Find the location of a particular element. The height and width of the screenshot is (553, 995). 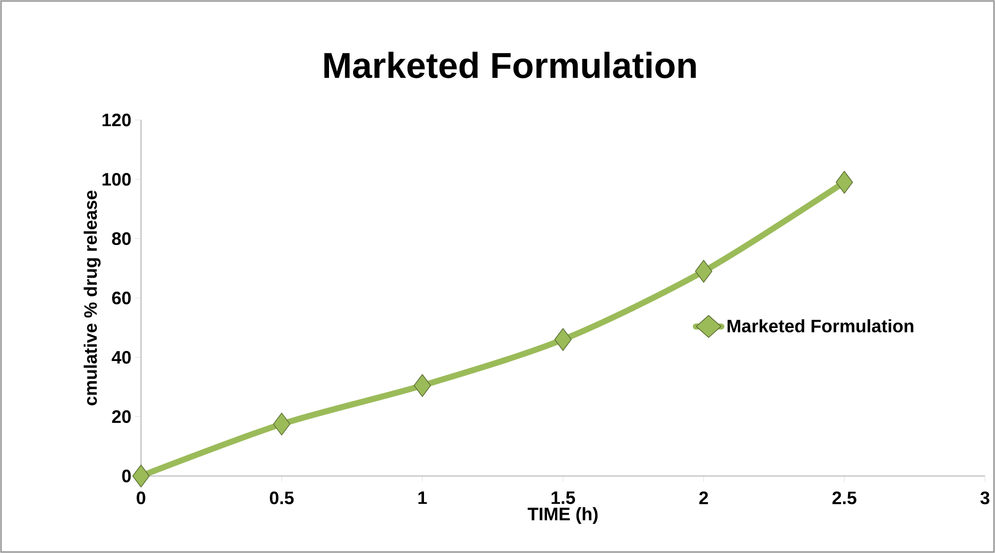

y-tick-label: 20 is located at coordinates (121, 417).